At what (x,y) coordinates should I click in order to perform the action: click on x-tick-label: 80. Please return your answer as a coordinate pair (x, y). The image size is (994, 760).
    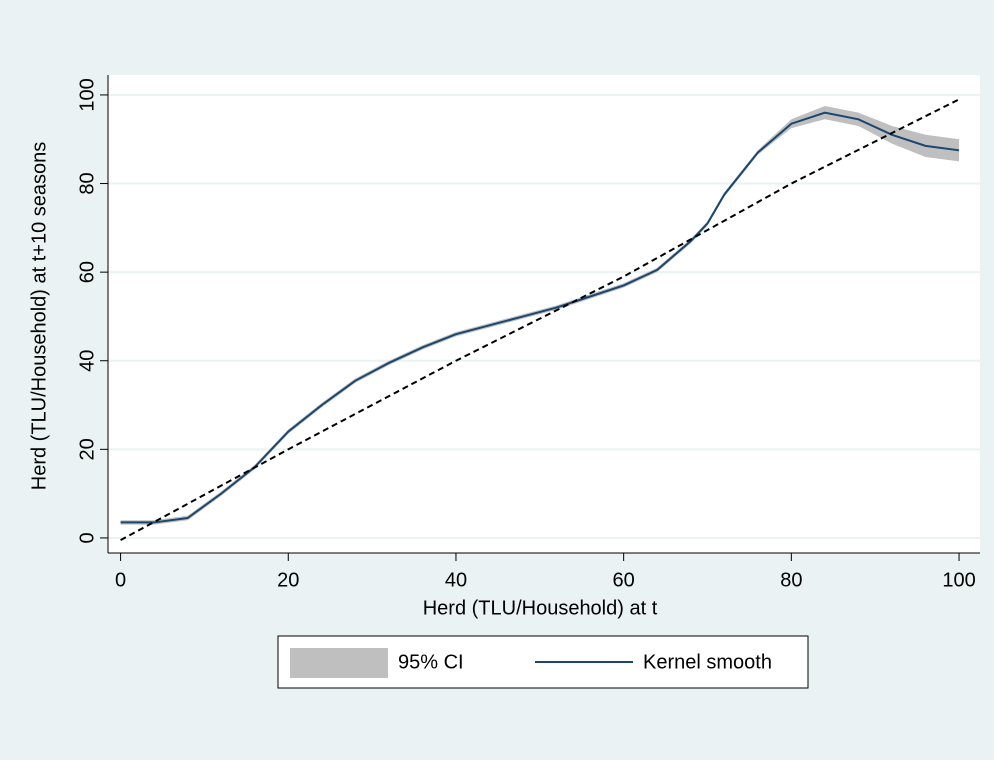
    Looking at the image, I should click on (791, 580).